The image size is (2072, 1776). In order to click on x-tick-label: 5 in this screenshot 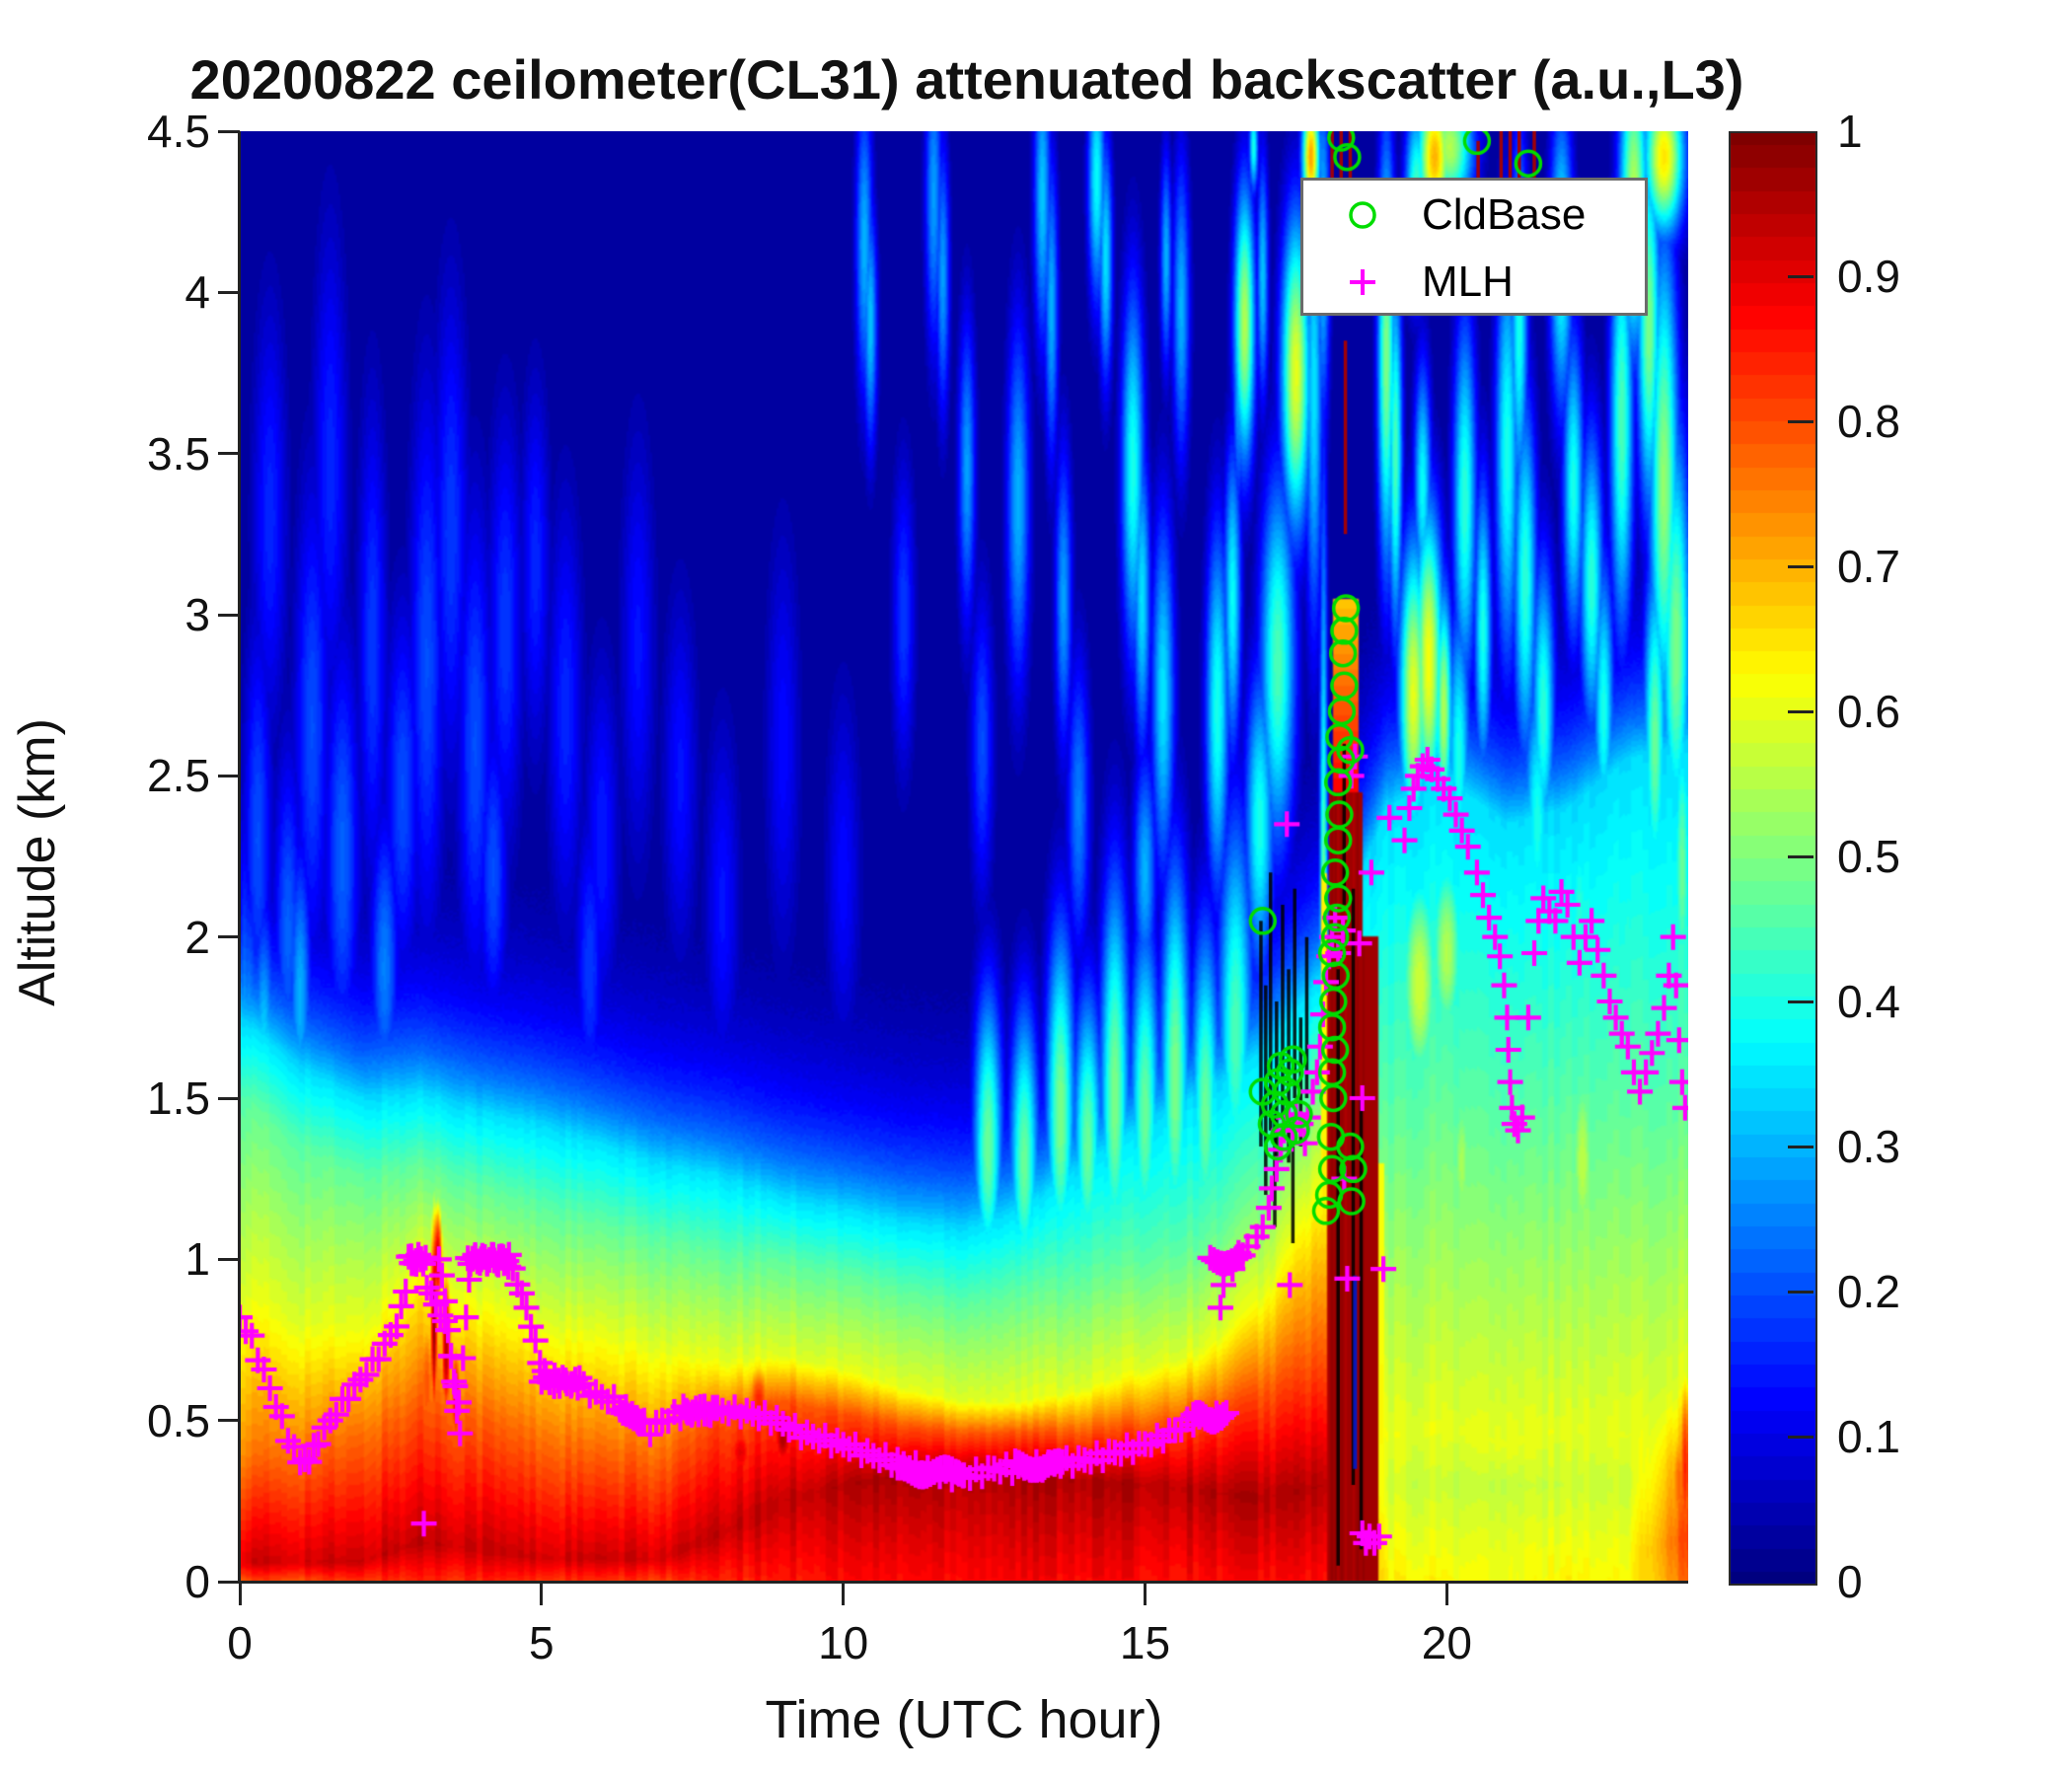, I will do `click(542, 1643)`.